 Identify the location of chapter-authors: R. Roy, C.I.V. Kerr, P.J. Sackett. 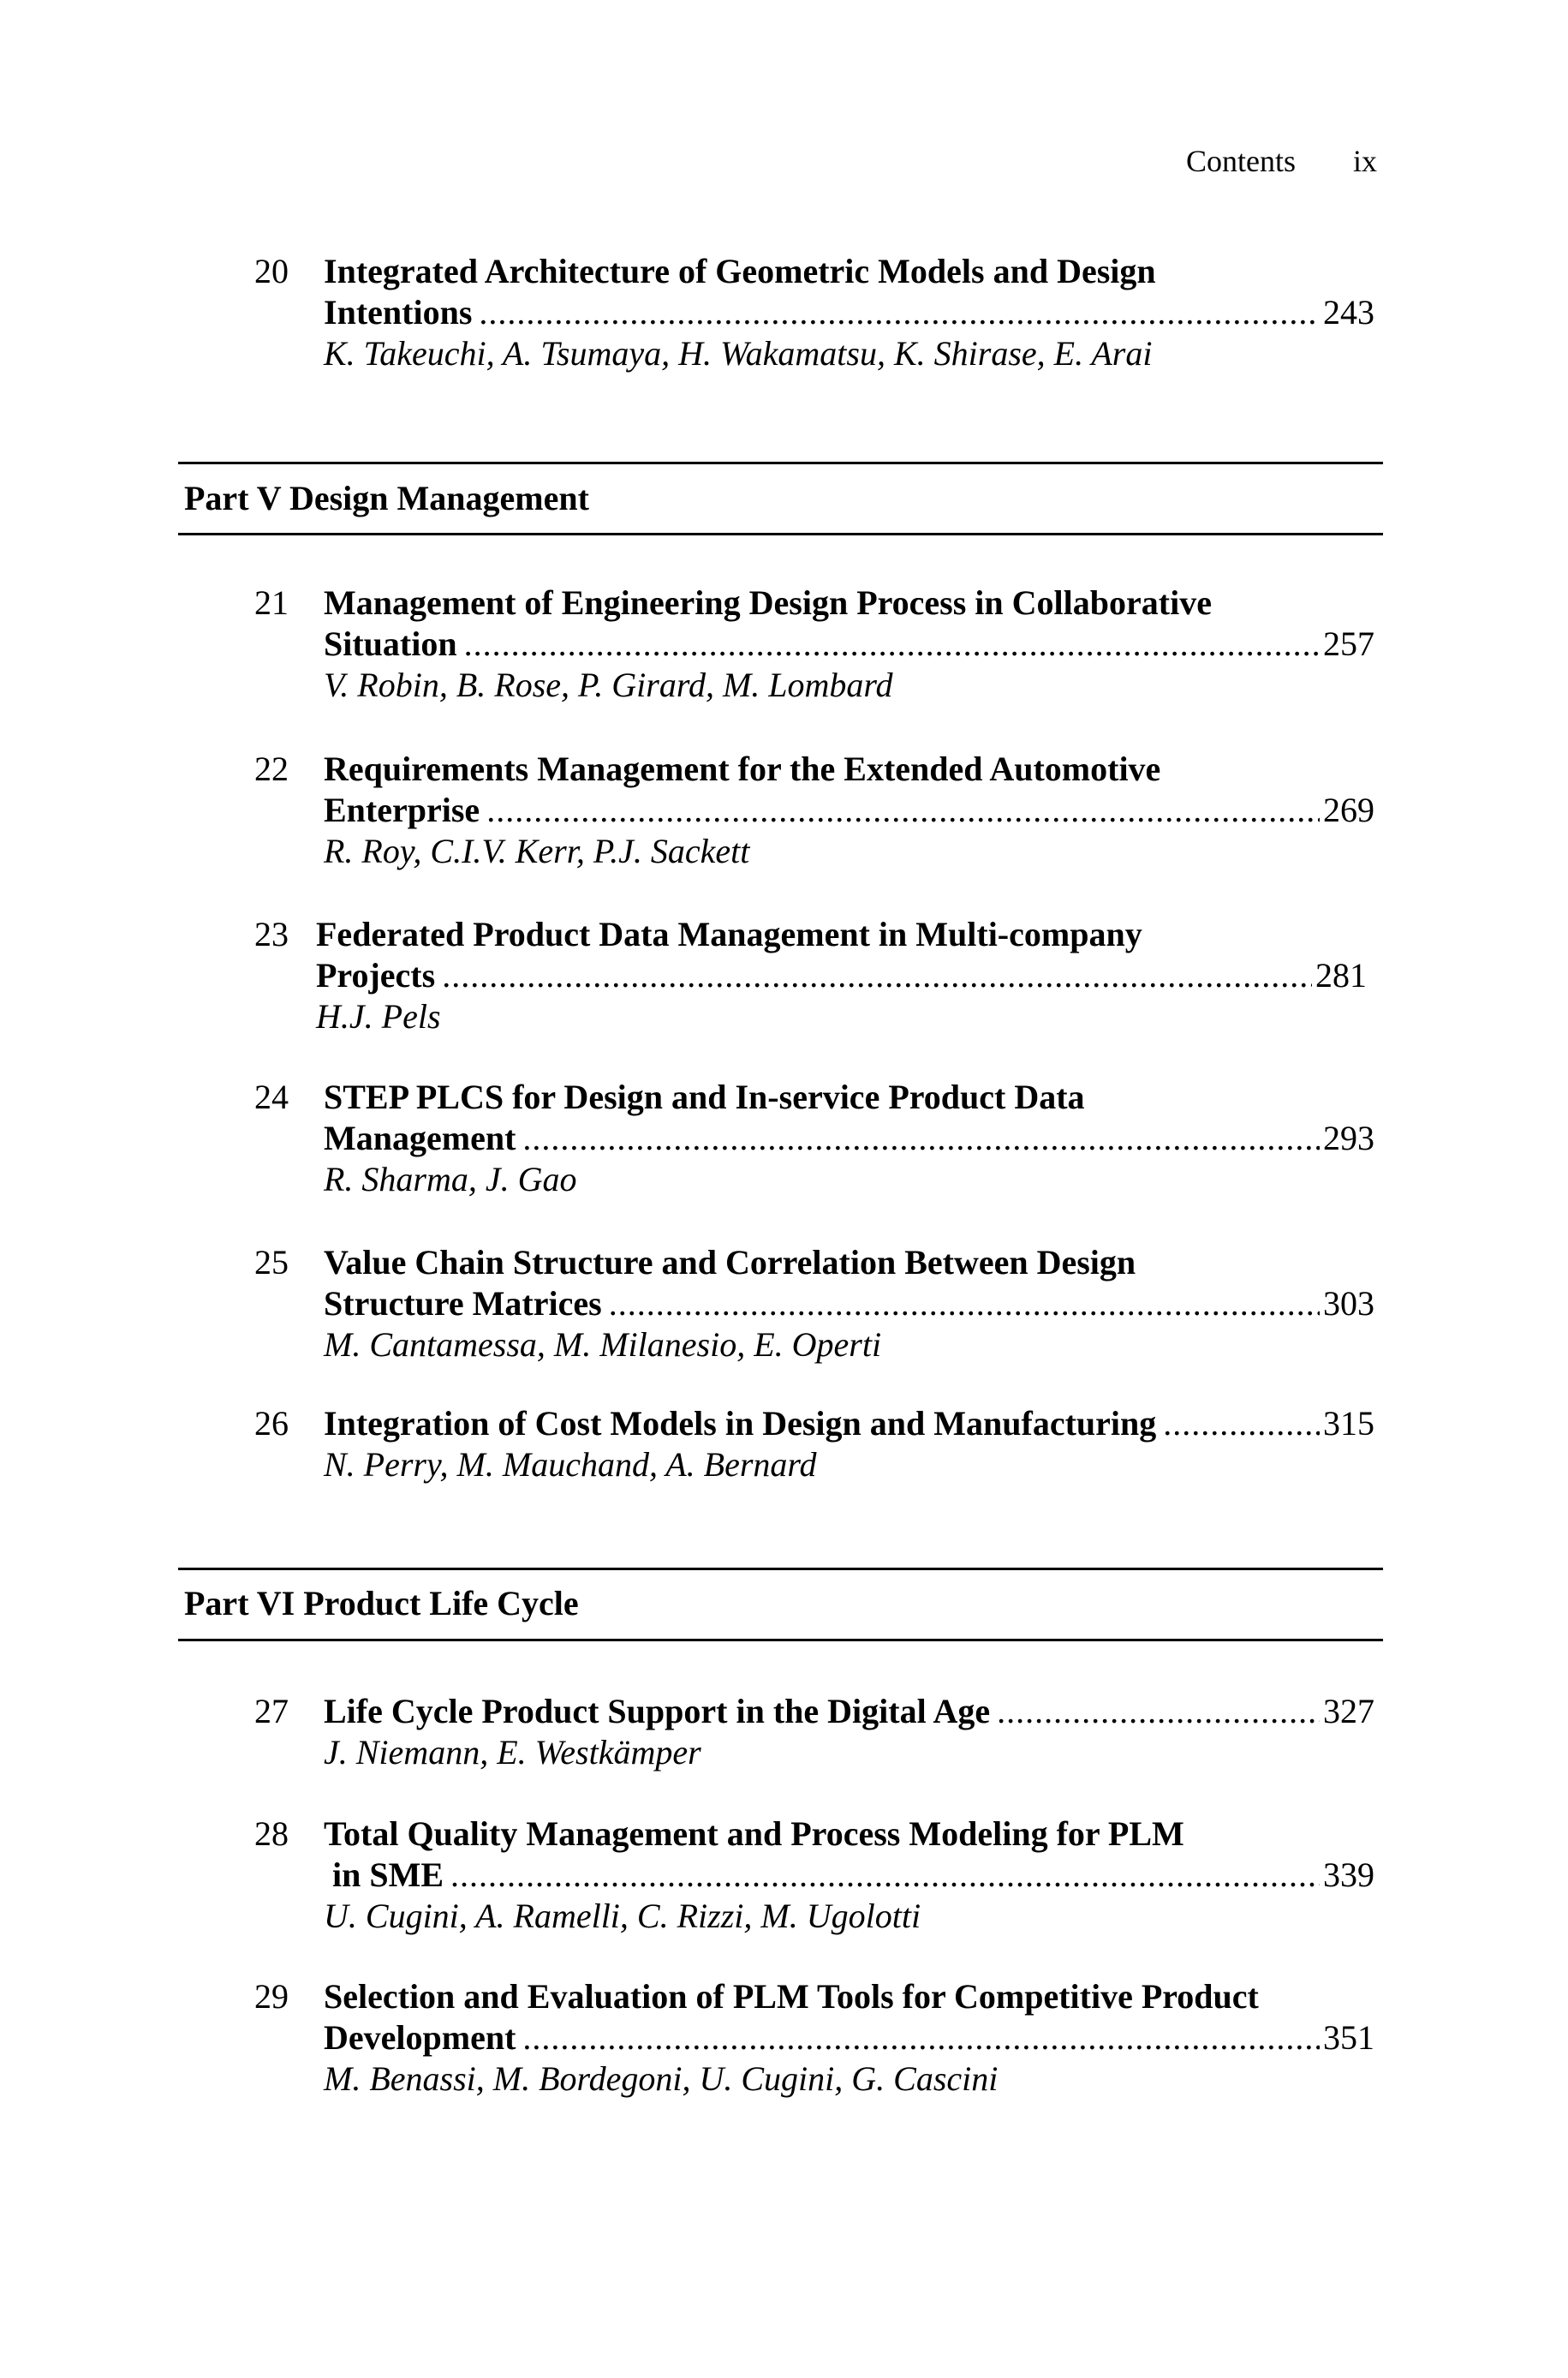
(537, 851).